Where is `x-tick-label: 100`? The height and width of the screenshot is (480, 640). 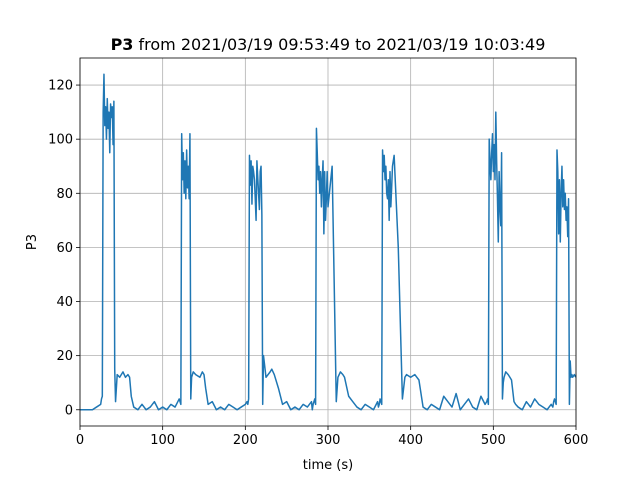 x-tick-label: 100 is located at coordinates (162, 440).